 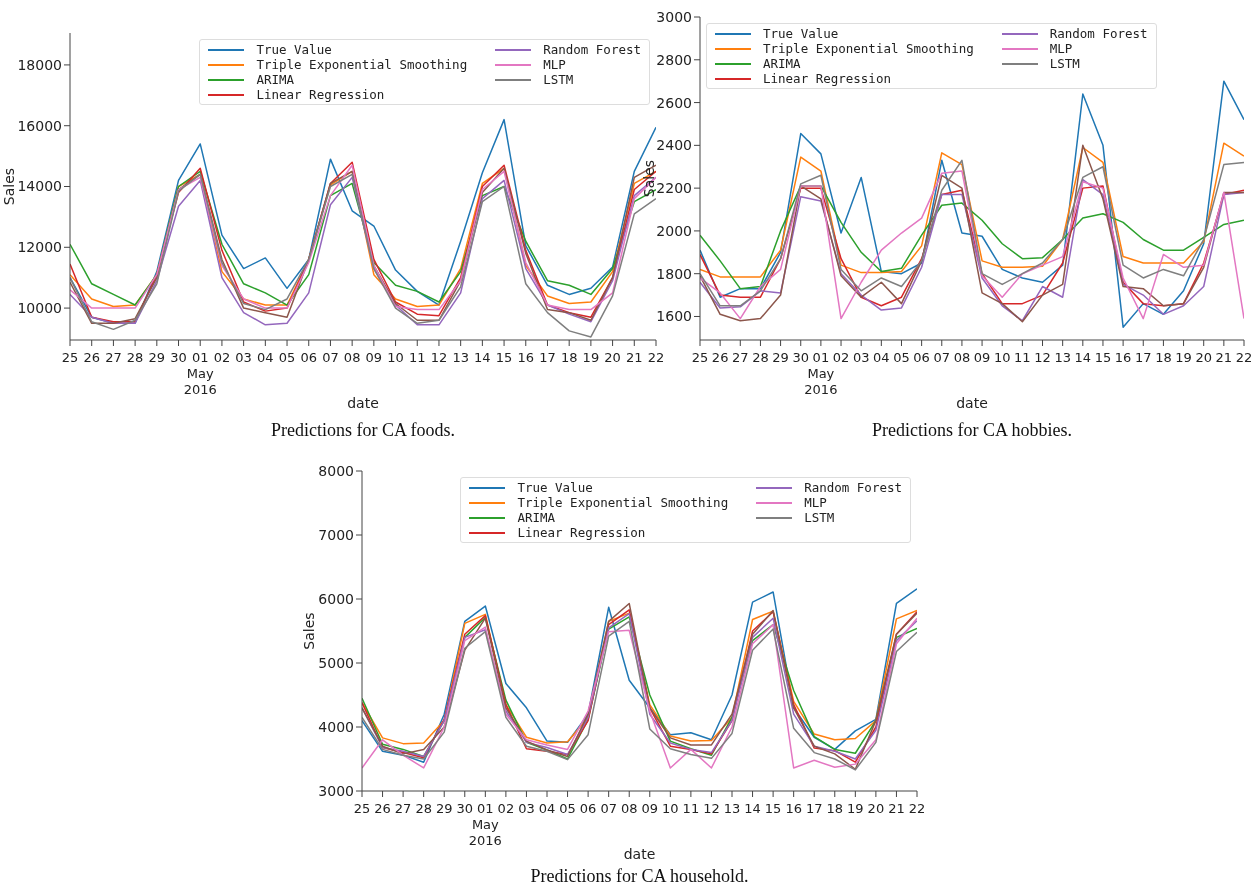 I want to click on text: Predictions for CA hobbies., so click(x=972, y=430).